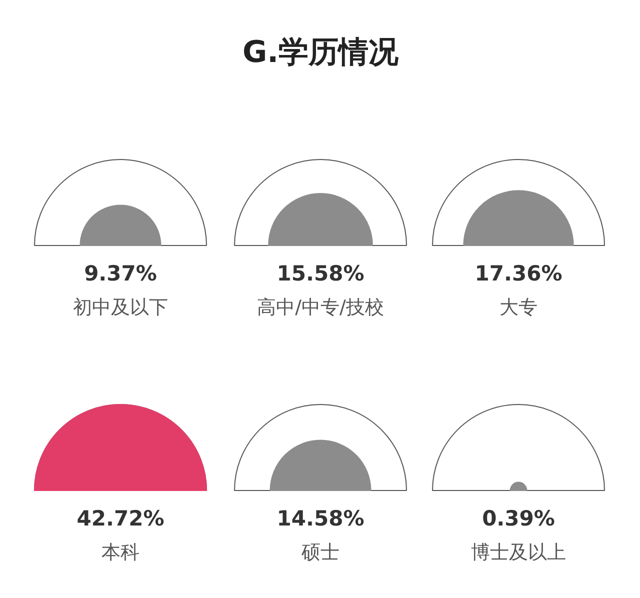 The image size is (640, 598). I want to click on data-label: 9.37%, so click(120, 274).